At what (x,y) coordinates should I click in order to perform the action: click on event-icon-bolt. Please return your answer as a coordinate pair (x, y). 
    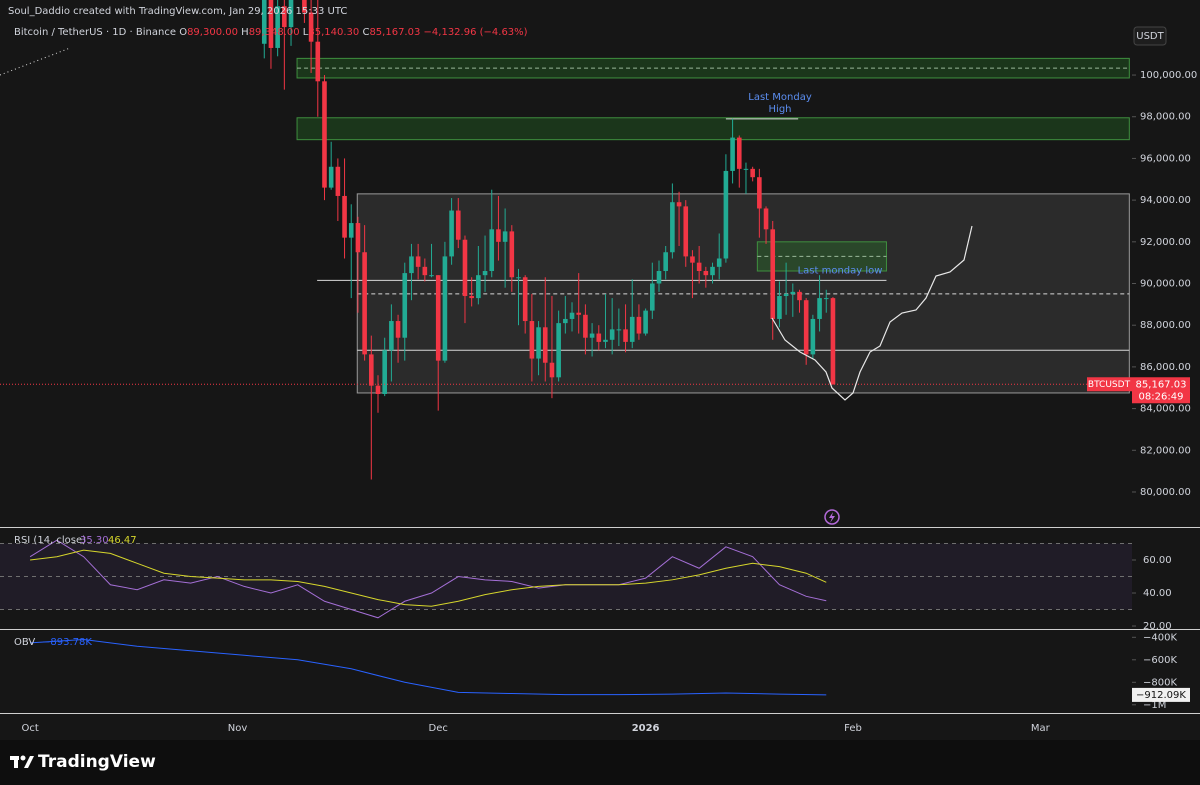
    Looking at the image, I should click on (832, 517).